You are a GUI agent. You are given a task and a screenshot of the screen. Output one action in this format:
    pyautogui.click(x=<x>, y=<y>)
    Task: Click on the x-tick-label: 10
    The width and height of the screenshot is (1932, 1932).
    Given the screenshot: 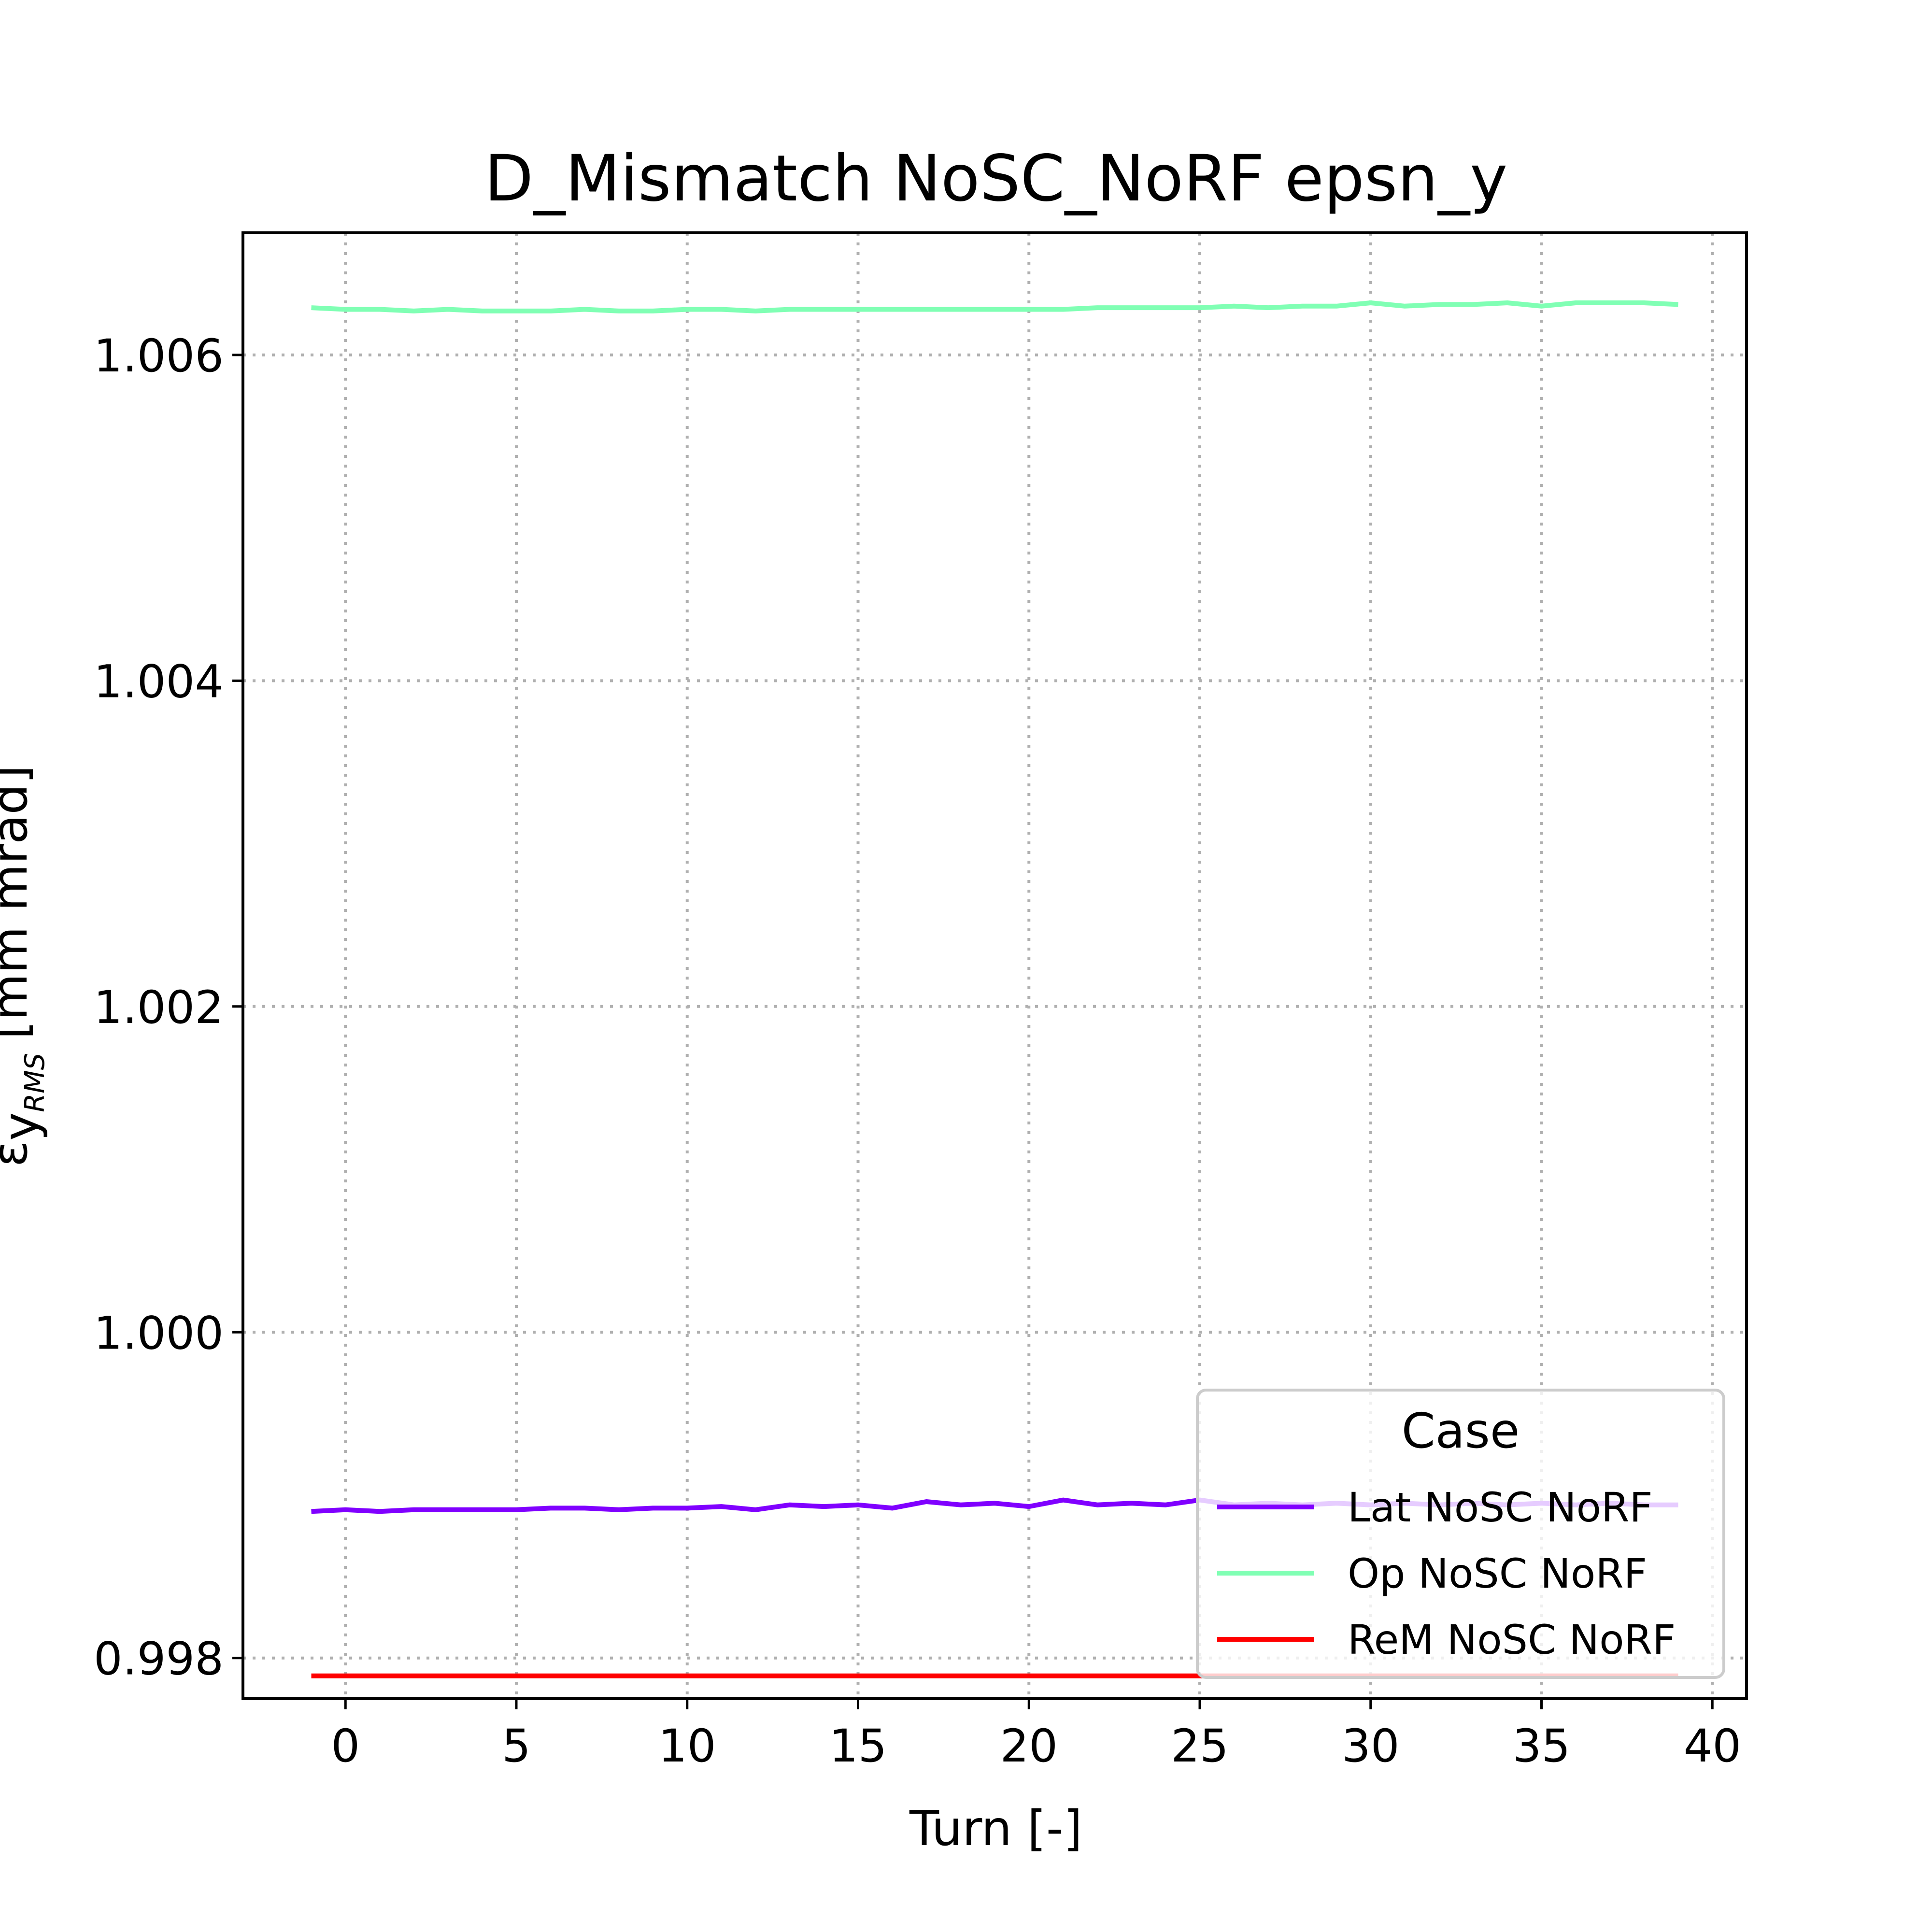 What is the action you would take?
    pyautogui.click(x=687, y=1746)
    